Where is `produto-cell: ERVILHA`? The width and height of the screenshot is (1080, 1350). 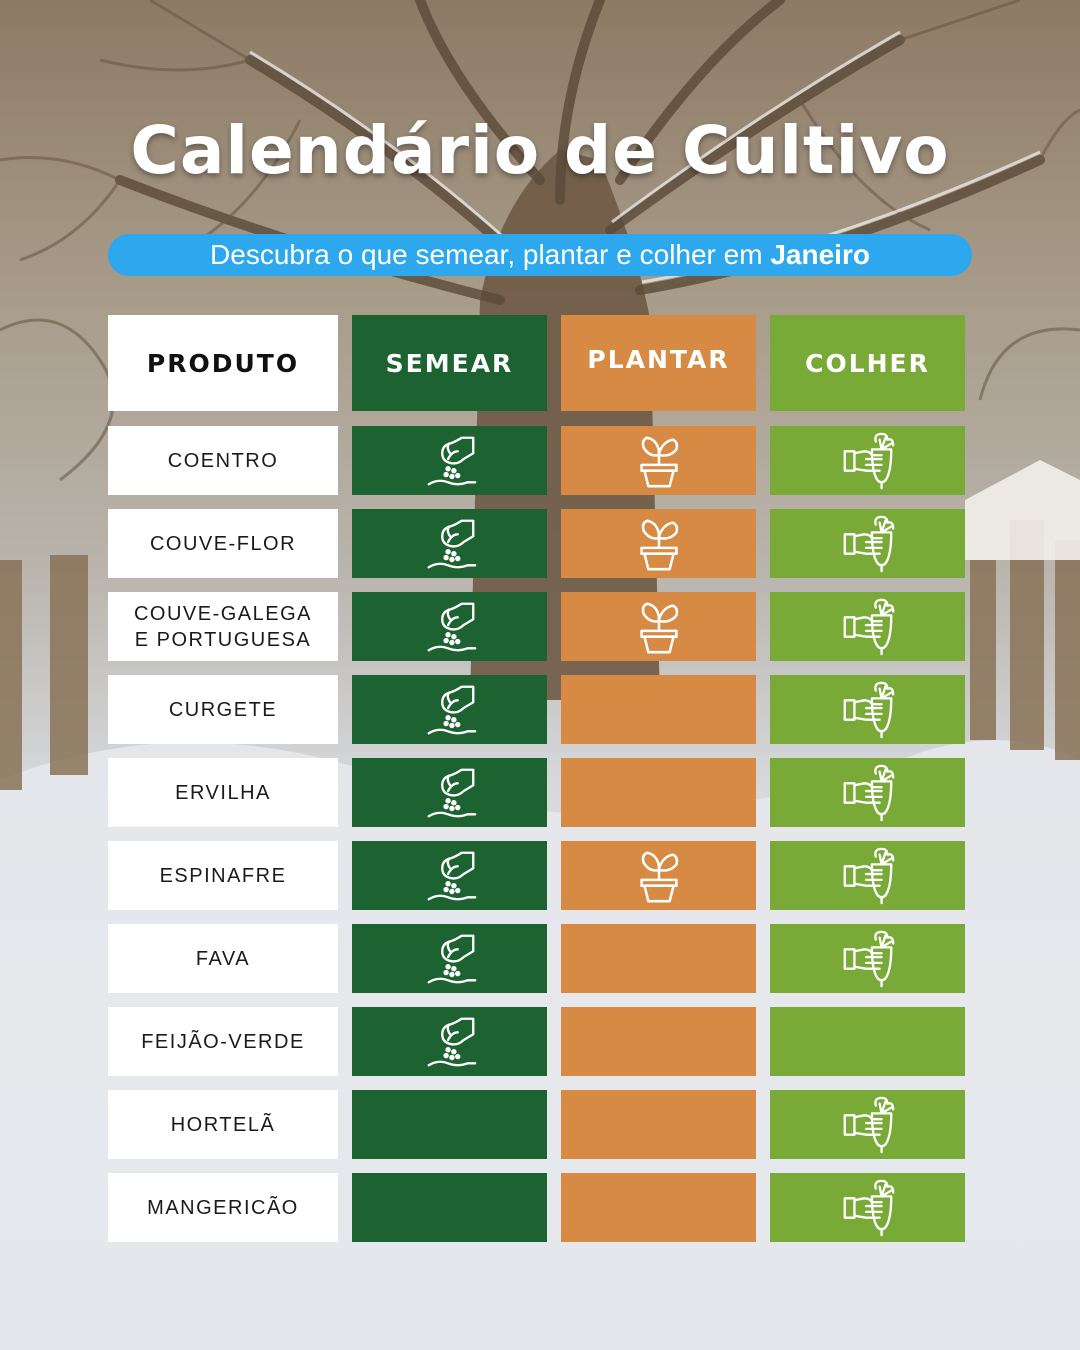
produto-cell: ERVILHA is located at coordinates (223, 792).